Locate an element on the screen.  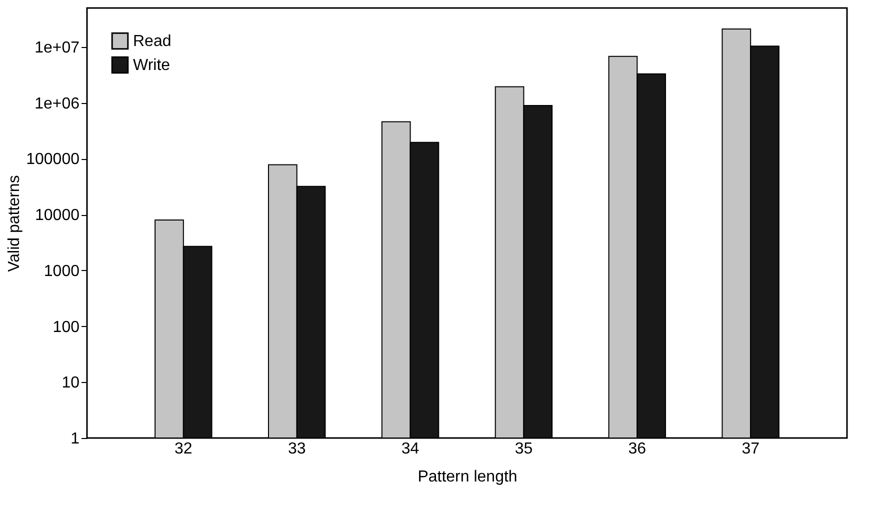
x-tick-label: 37 is located at coordinates (751, 449).